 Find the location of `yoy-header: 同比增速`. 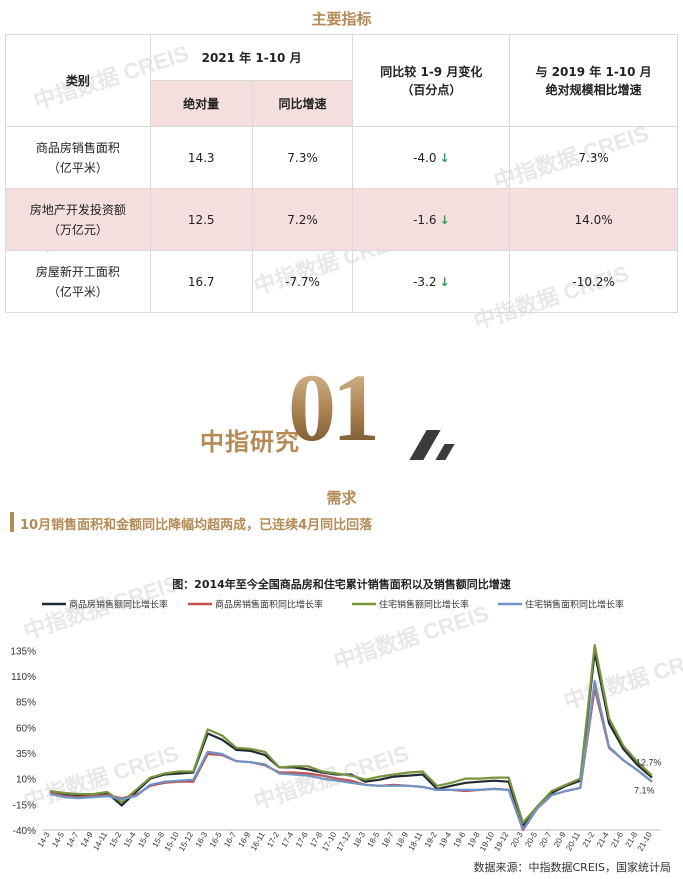

yoy-header: 同比增速 is located at coordinates (302, 103).